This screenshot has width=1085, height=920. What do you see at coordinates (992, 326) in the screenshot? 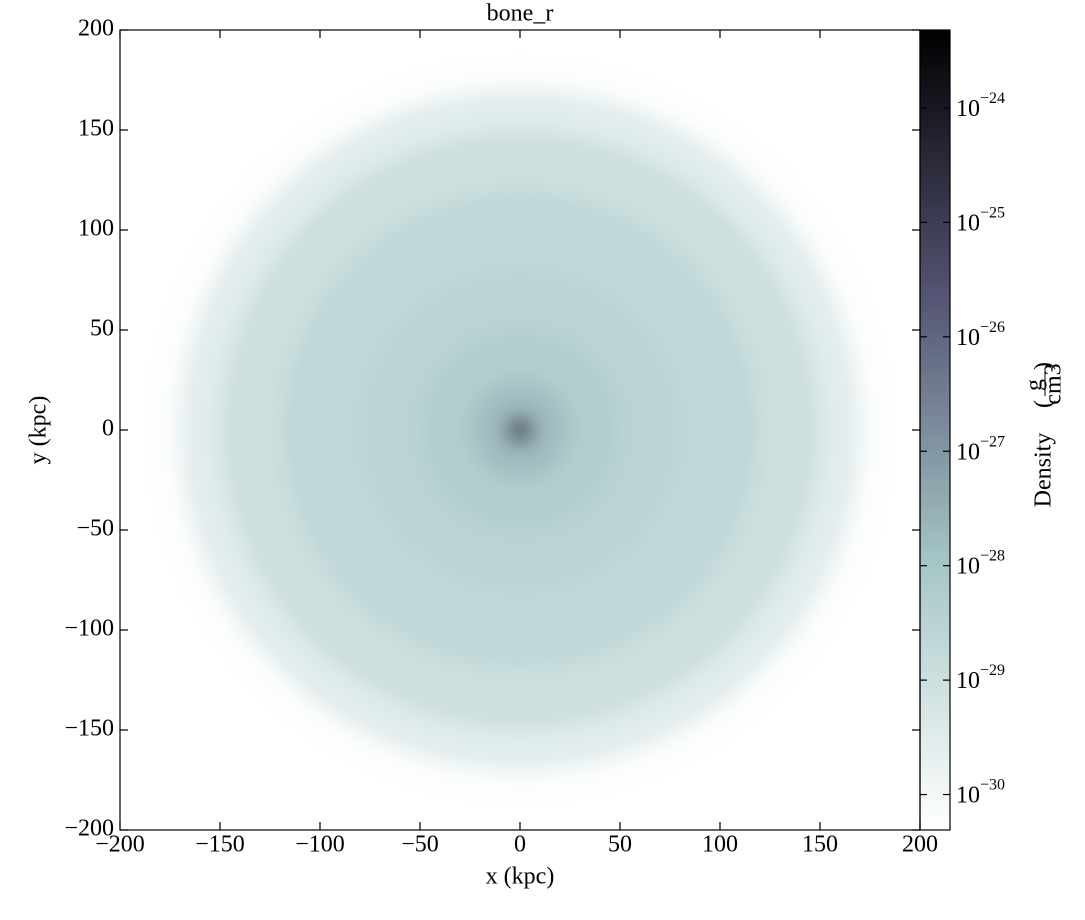
I see `tick-exponent: −26` at bounding box center [992, 326].